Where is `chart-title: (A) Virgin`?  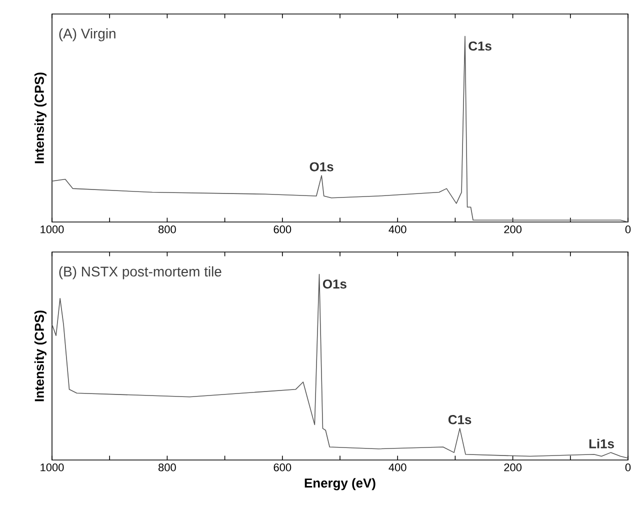 chart-title: (A) Virgin is located at coordinates (87, 35).